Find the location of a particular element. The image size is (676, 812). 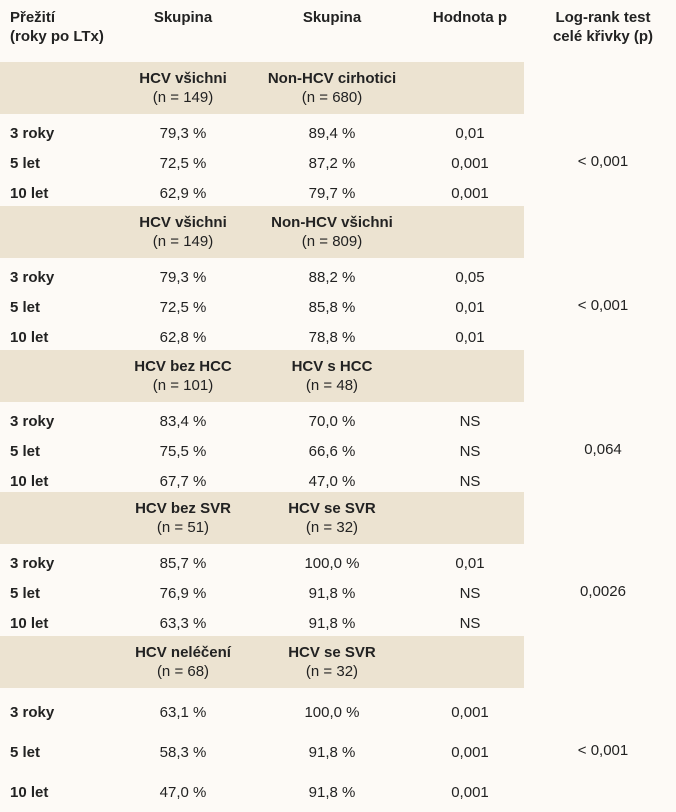

group-header-row: HCV bez HCC (n = 101) HCV s HCC (n = 48) is located at coordinates (338, 376).